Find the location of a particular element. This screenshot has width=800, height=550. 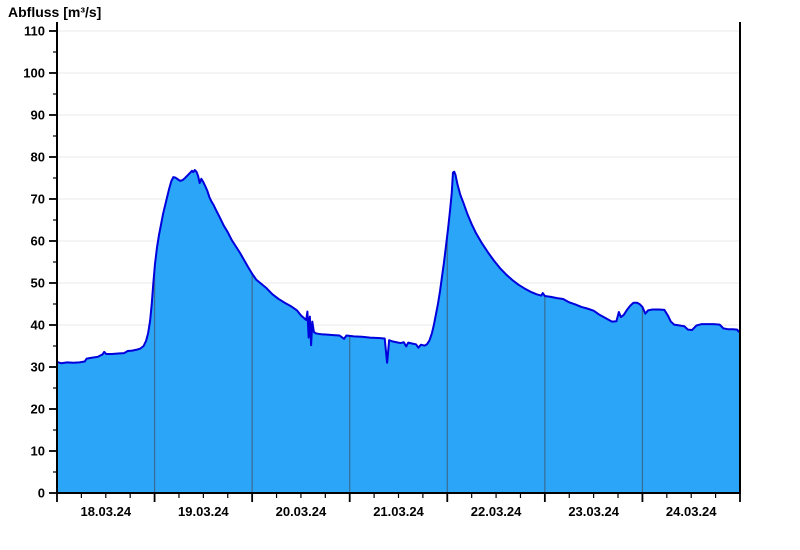

y-tick-label: 90 is located at coordinates (38, 114).